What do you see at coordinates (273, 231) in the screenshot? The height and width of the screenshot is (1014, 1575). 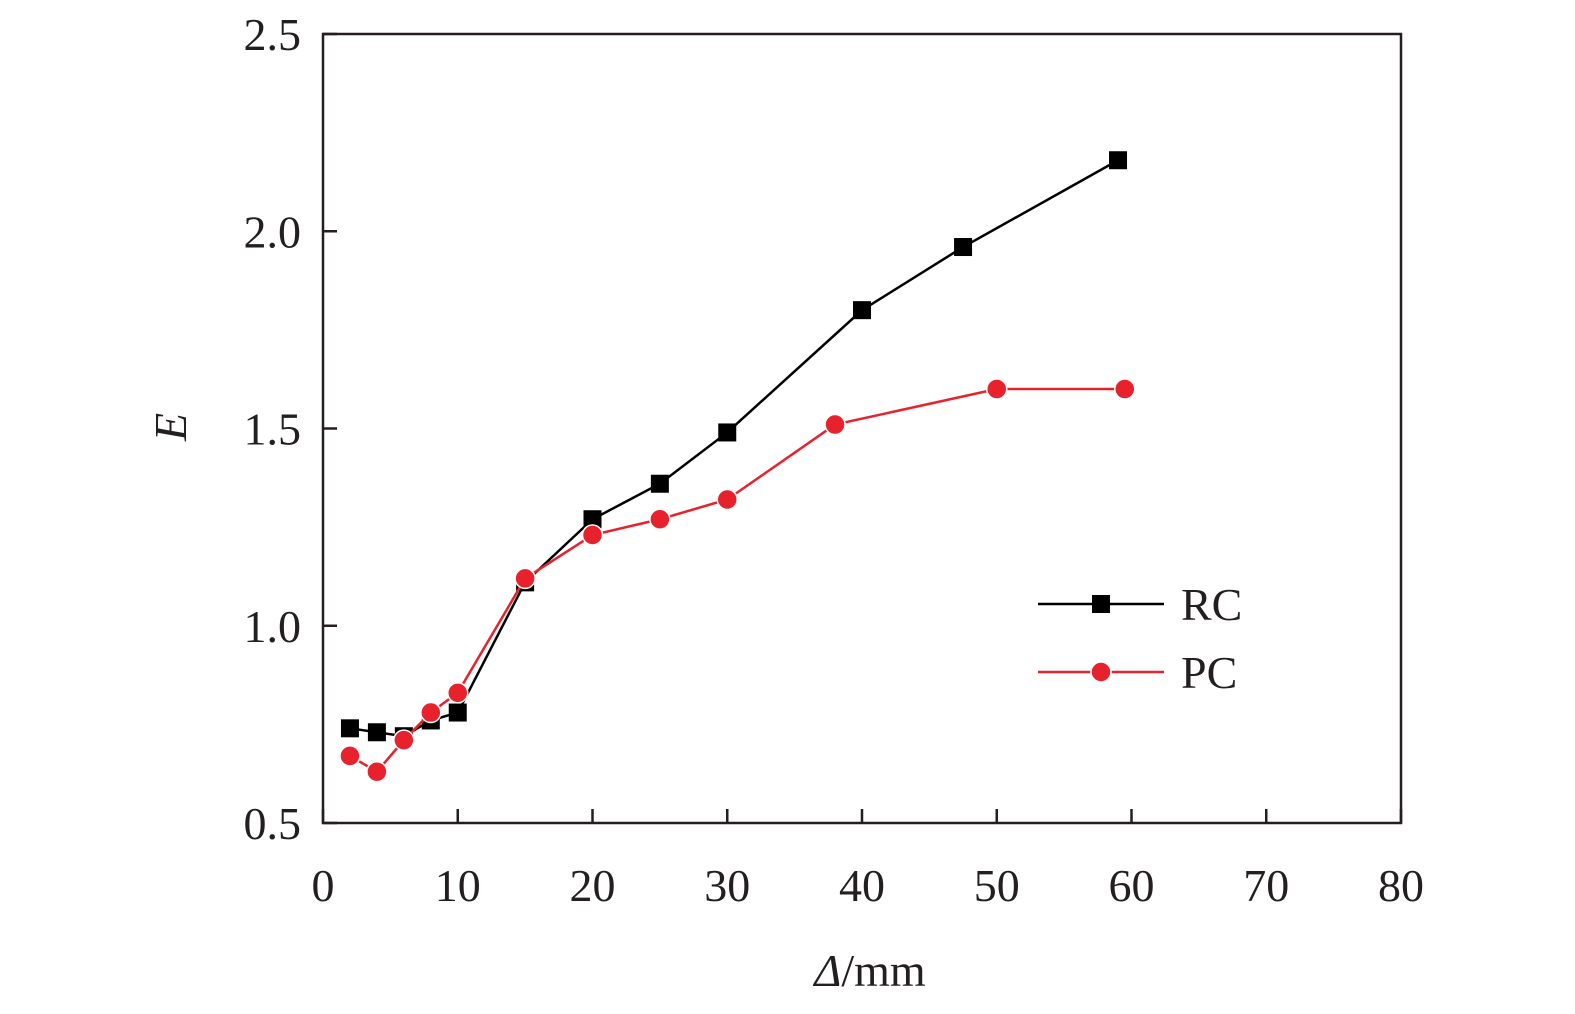 I see `y-tick-label: 2.0` at bounding box center [273, 231].